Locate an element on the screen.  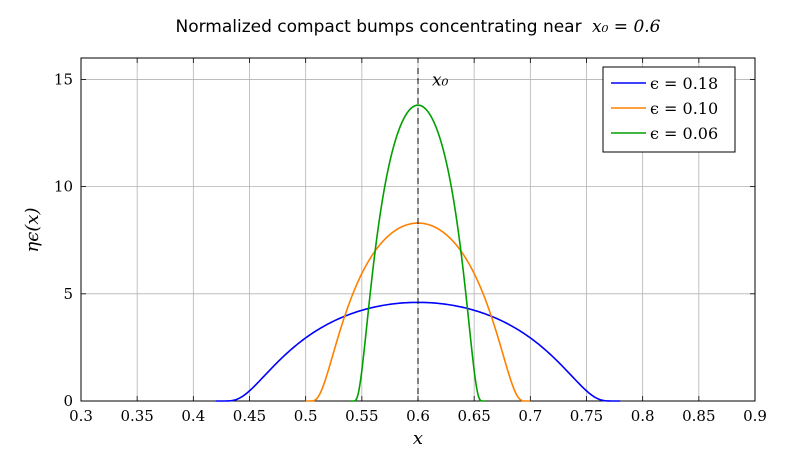
x-tick-label: 0.6 is located at coordinates (418, 416).